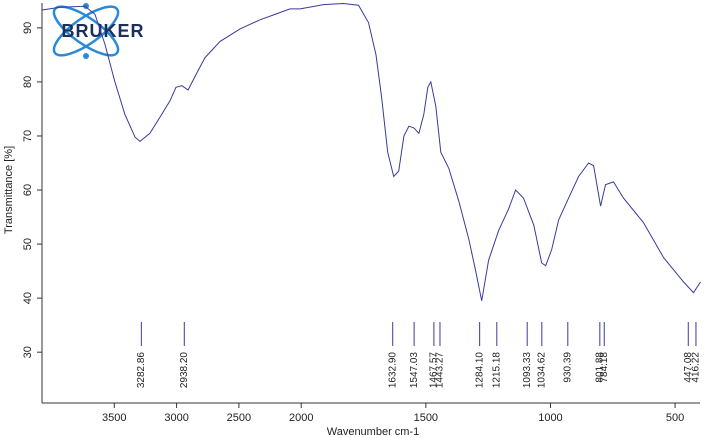  Describe the element at coordinates (599, 367) in the screenshot. I see `peak-label: 801.88` at that location.